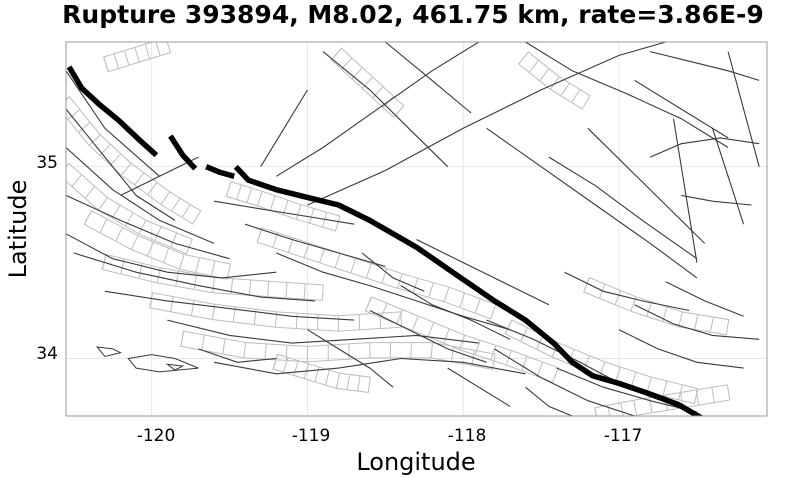 The width and height of the screenshot is (800, 478). Describe the element at coordinates (183, 152) in the screenshot. I see `rupture-section` at that location.